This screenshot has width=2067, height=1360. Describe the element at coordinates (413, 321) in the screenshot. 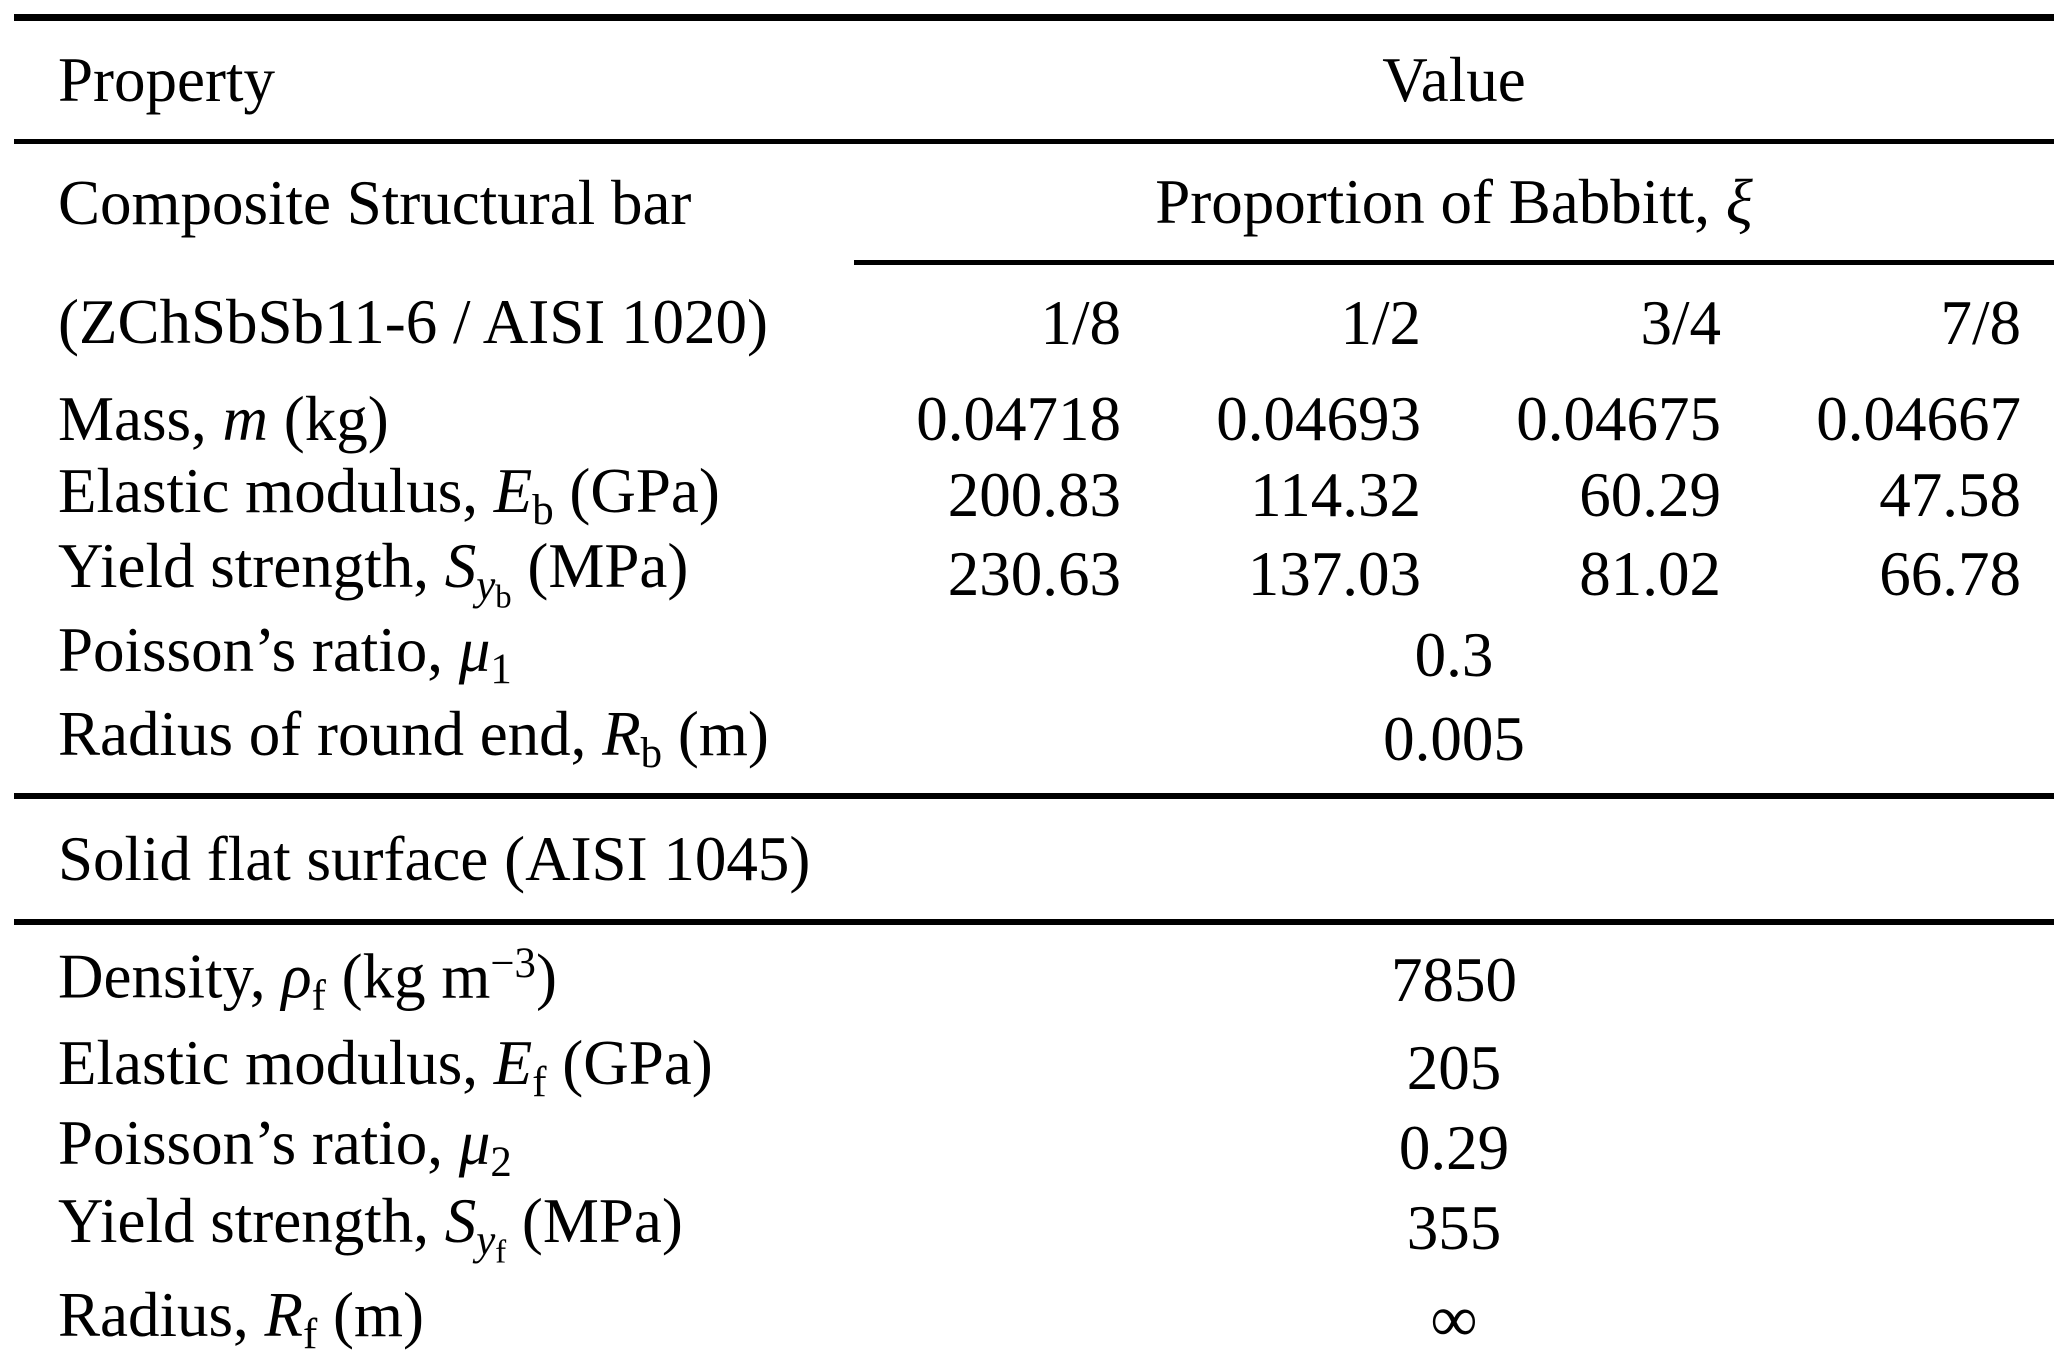

I see `bar-material-label: (ZChSbSb11-6 / AISI 1020)` at that location.